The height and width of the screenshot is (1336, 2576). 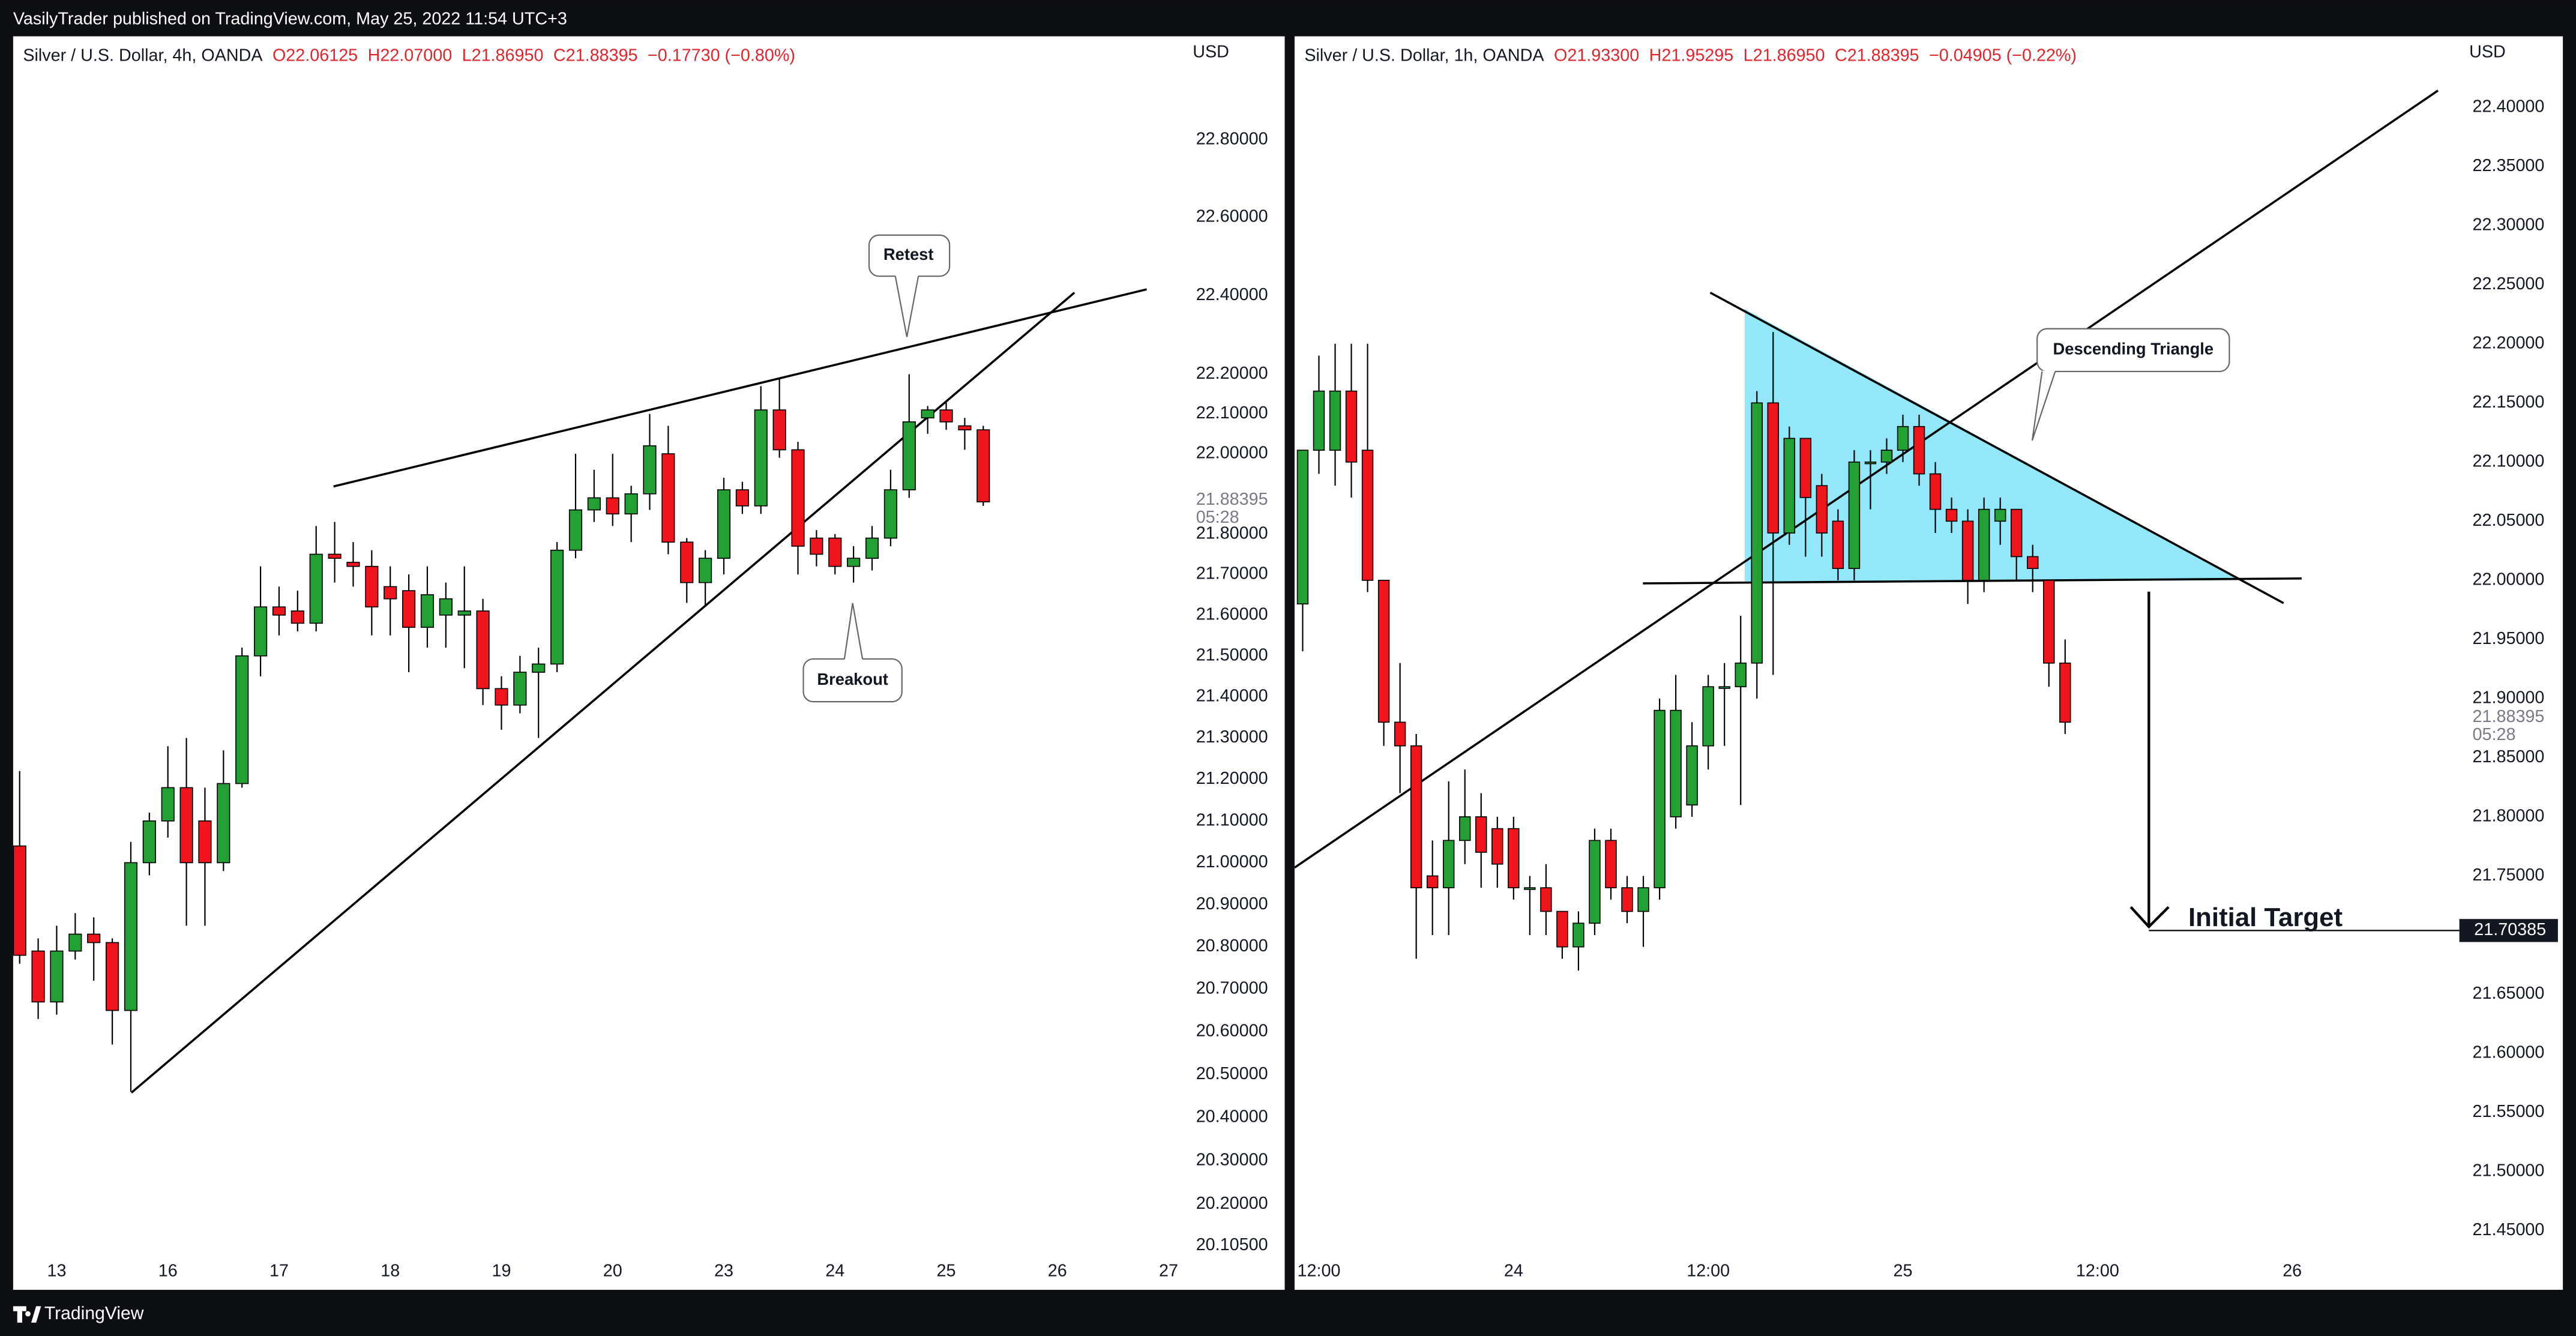 I want to click on y-tick-label: 22.00000, so click(x=1232, y=453).